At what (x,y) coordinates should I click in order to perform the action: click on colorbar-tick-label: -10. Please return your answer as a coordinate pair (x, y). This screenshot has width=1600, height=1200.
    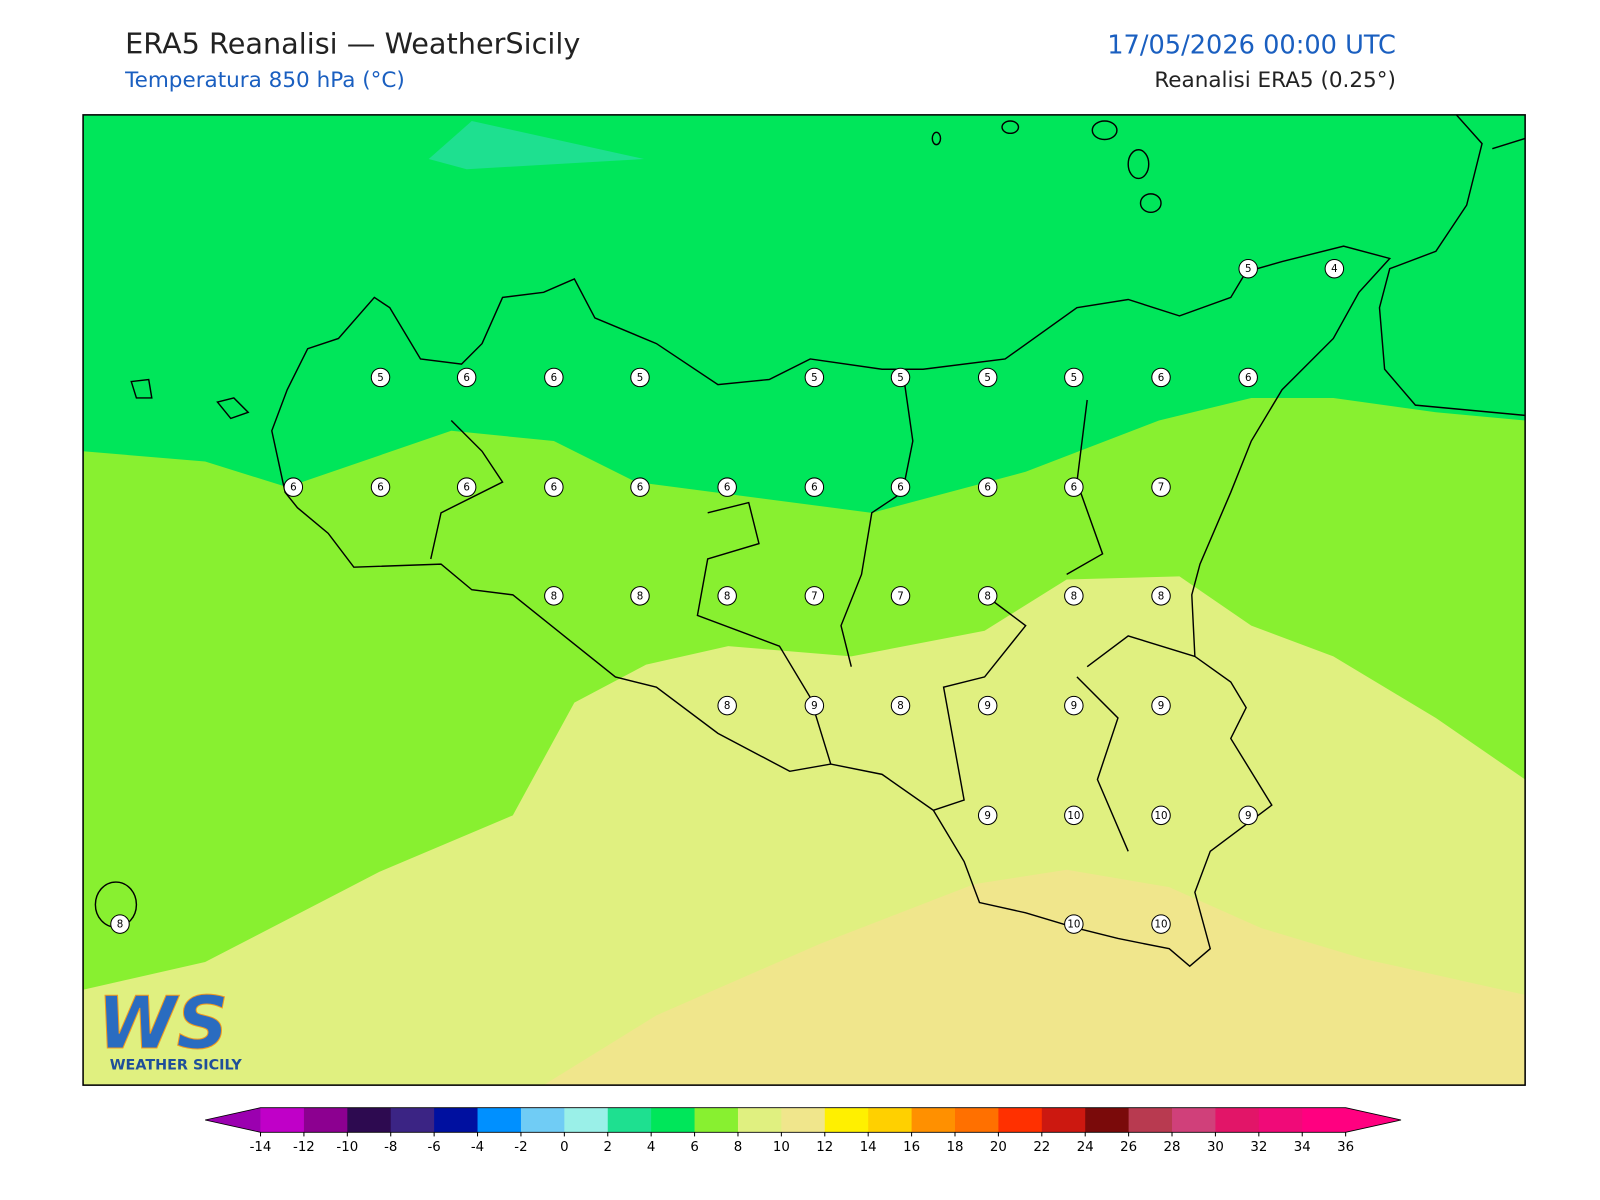
    Looking at the image, I should click on (347, 1147).